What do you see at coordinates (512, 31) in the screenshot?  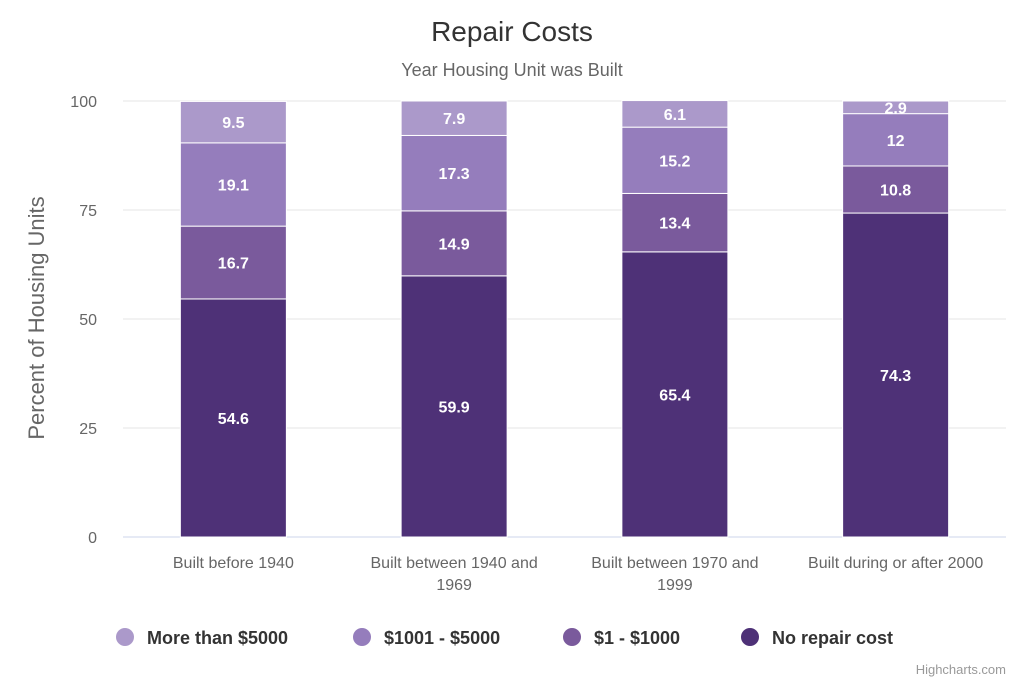 I see `chart-title: Repair Costs` at bounding box center [512, 31].